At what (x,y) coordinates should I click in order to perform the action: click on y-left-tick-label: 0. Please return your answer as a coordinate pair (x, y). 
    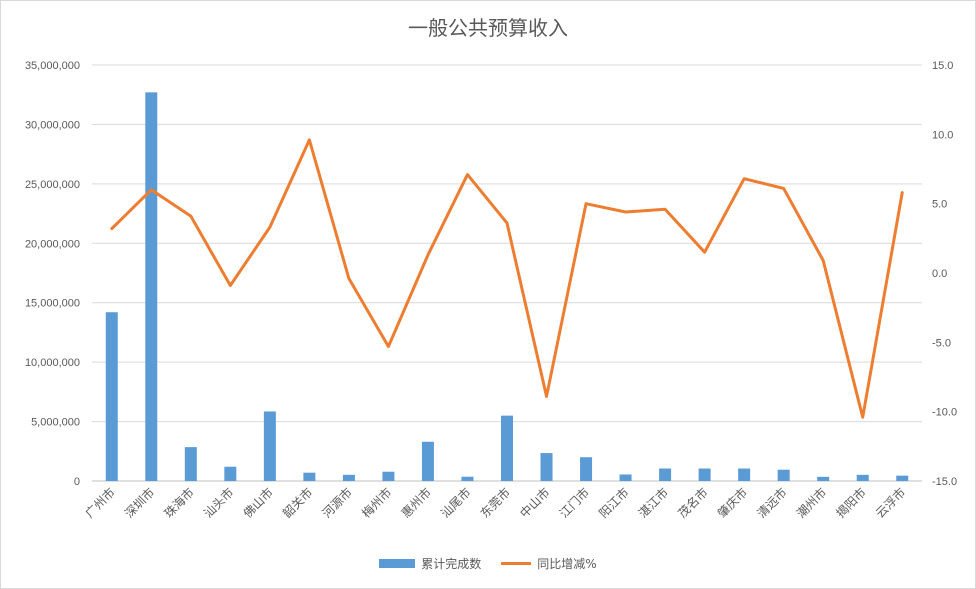
    Looking at the image, I should click on (77, 482).